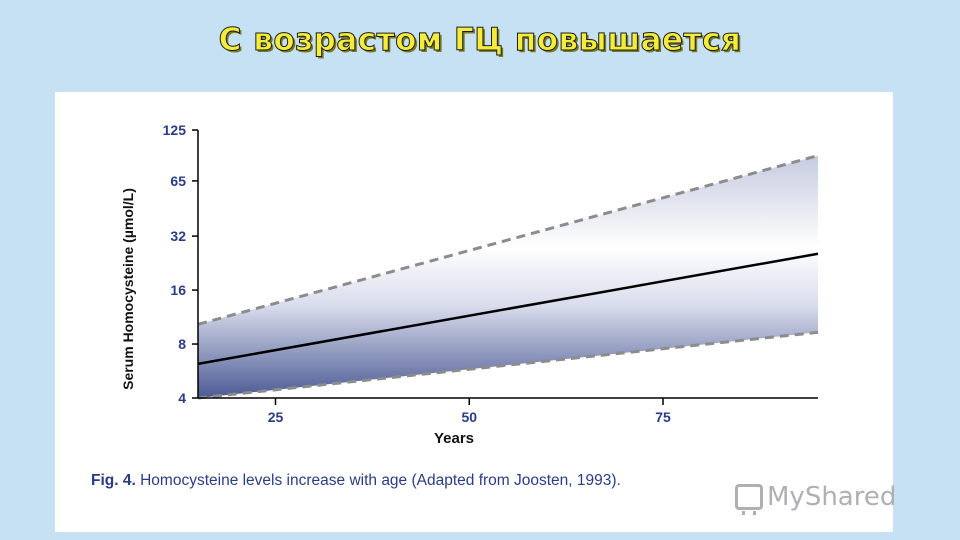  I want to click on caption-label: Fig. 4., so click(113, 480).